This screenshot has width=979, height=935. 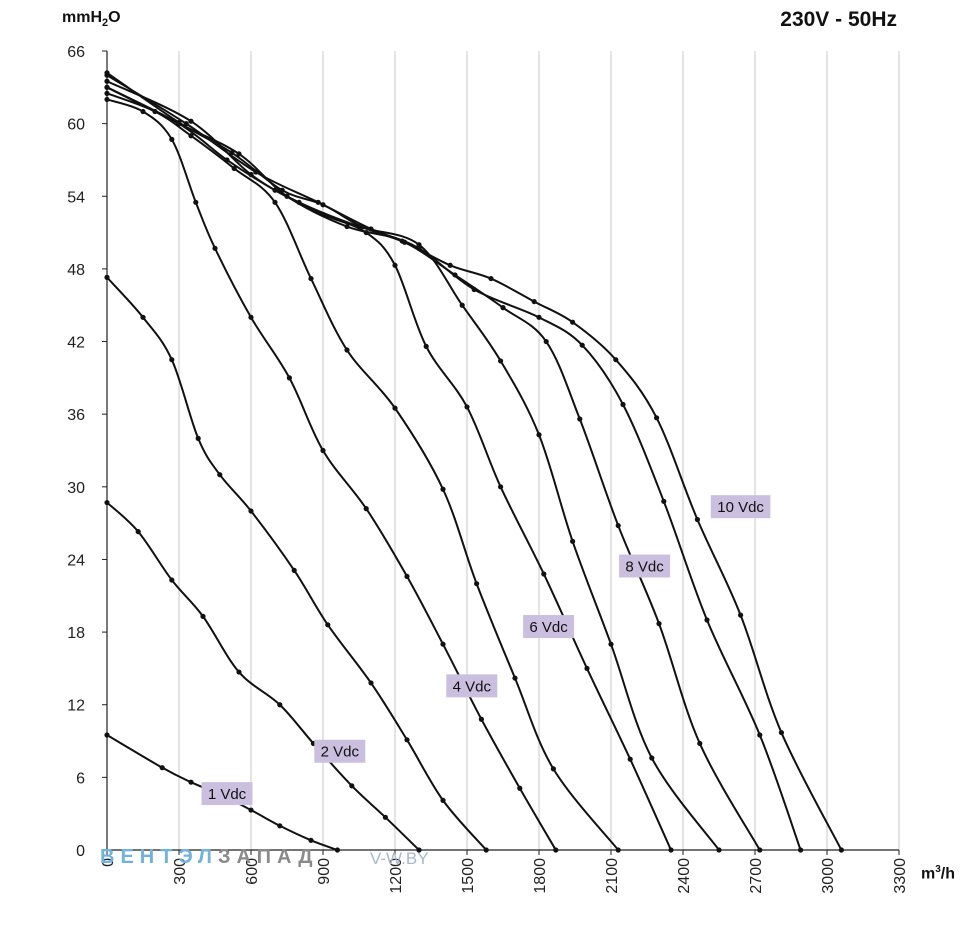 I want to click on x-tick-label-300: 300, so click(x=180, y=871).